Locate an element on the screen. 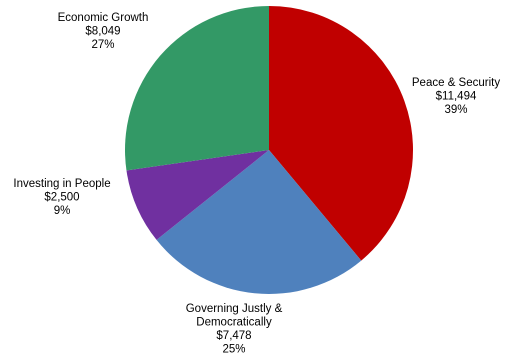 This screenshot has width=527, height=358. slice-category-label: Governing Justly & is located at coordinates (234, 309).